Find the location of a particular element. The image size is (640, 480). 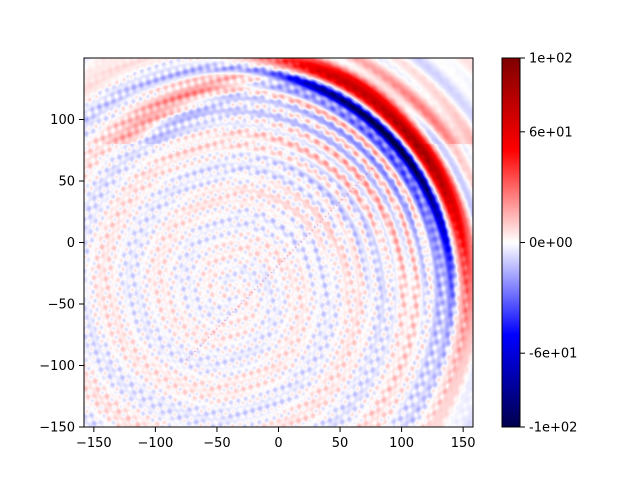

colorbar: 1e+02 6e+01 0e+00 -6e+01 -1e+02 is located at coordinates (539, 244).